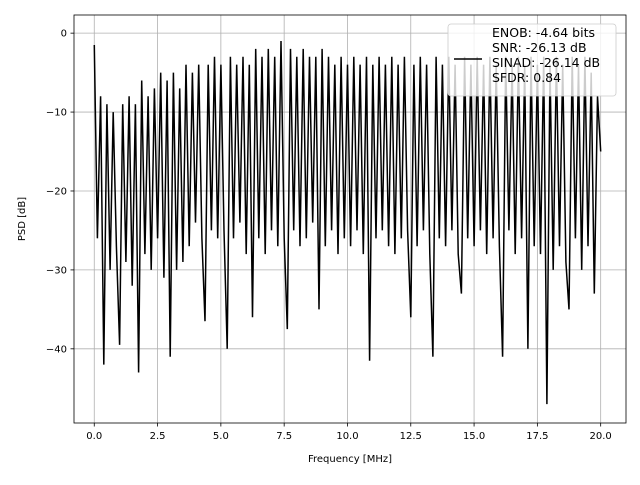 The image size is (640, 485). What do you see at coordinates (347, 436) in the screenshot?
I see `x-tick-label: 10.0` at bounding box center [347, 436].